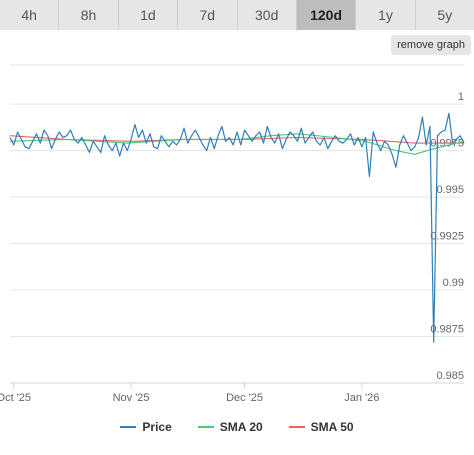 This screenshot has height=455, width=474. What do you see at coordinates (326, 15) in the screenshot?
I see `tab-120d: 120d` at bounding box center [326, 15].